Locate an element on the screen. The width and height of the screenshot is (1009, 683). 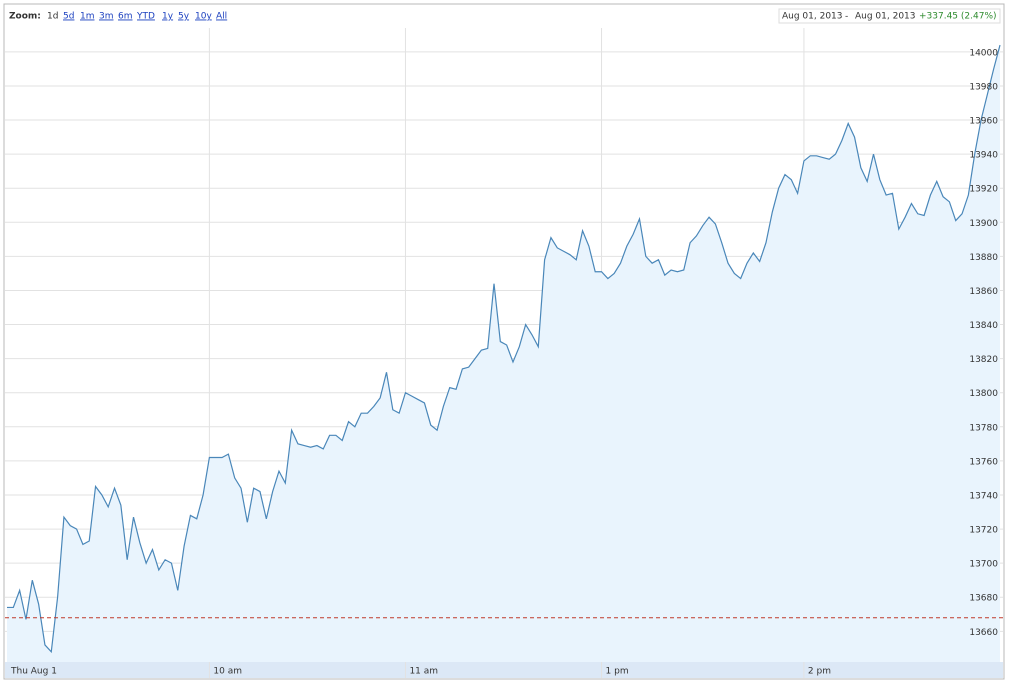
zoom-label: Zoom: is located at coordinates (25, 17).